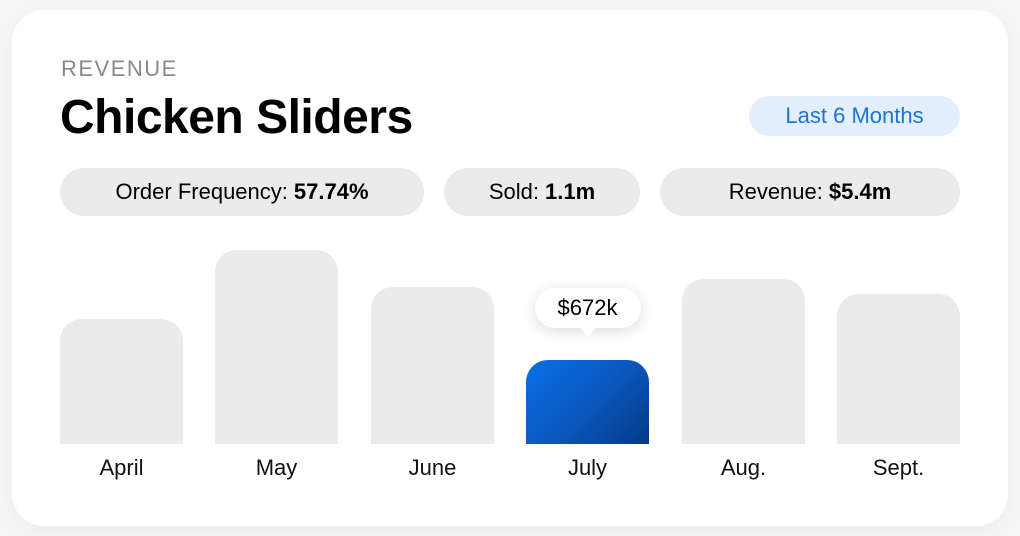 This screenshot has width=1020, height=536. I want to click on bar-aug, so click(743, 361).